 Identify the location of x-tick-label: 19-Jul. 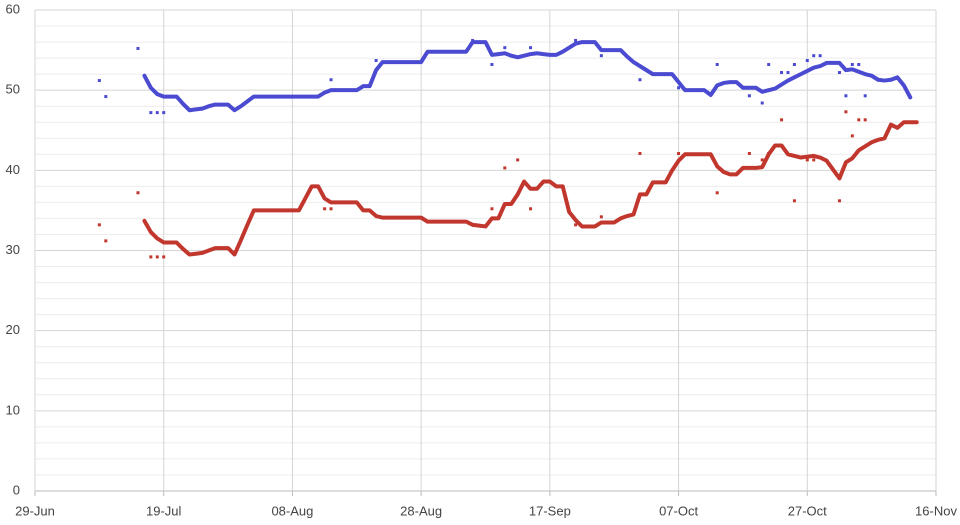
(164, 510).